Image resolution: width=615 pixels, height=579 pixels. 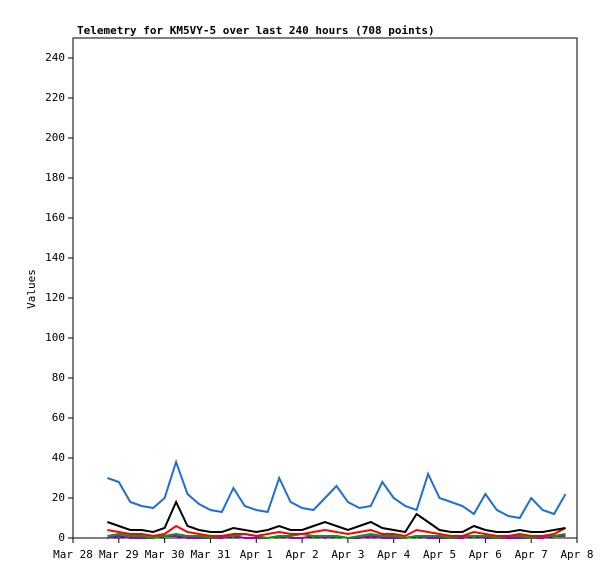 I want to click on y-tick-label: 0, so click(x=61, y=537).